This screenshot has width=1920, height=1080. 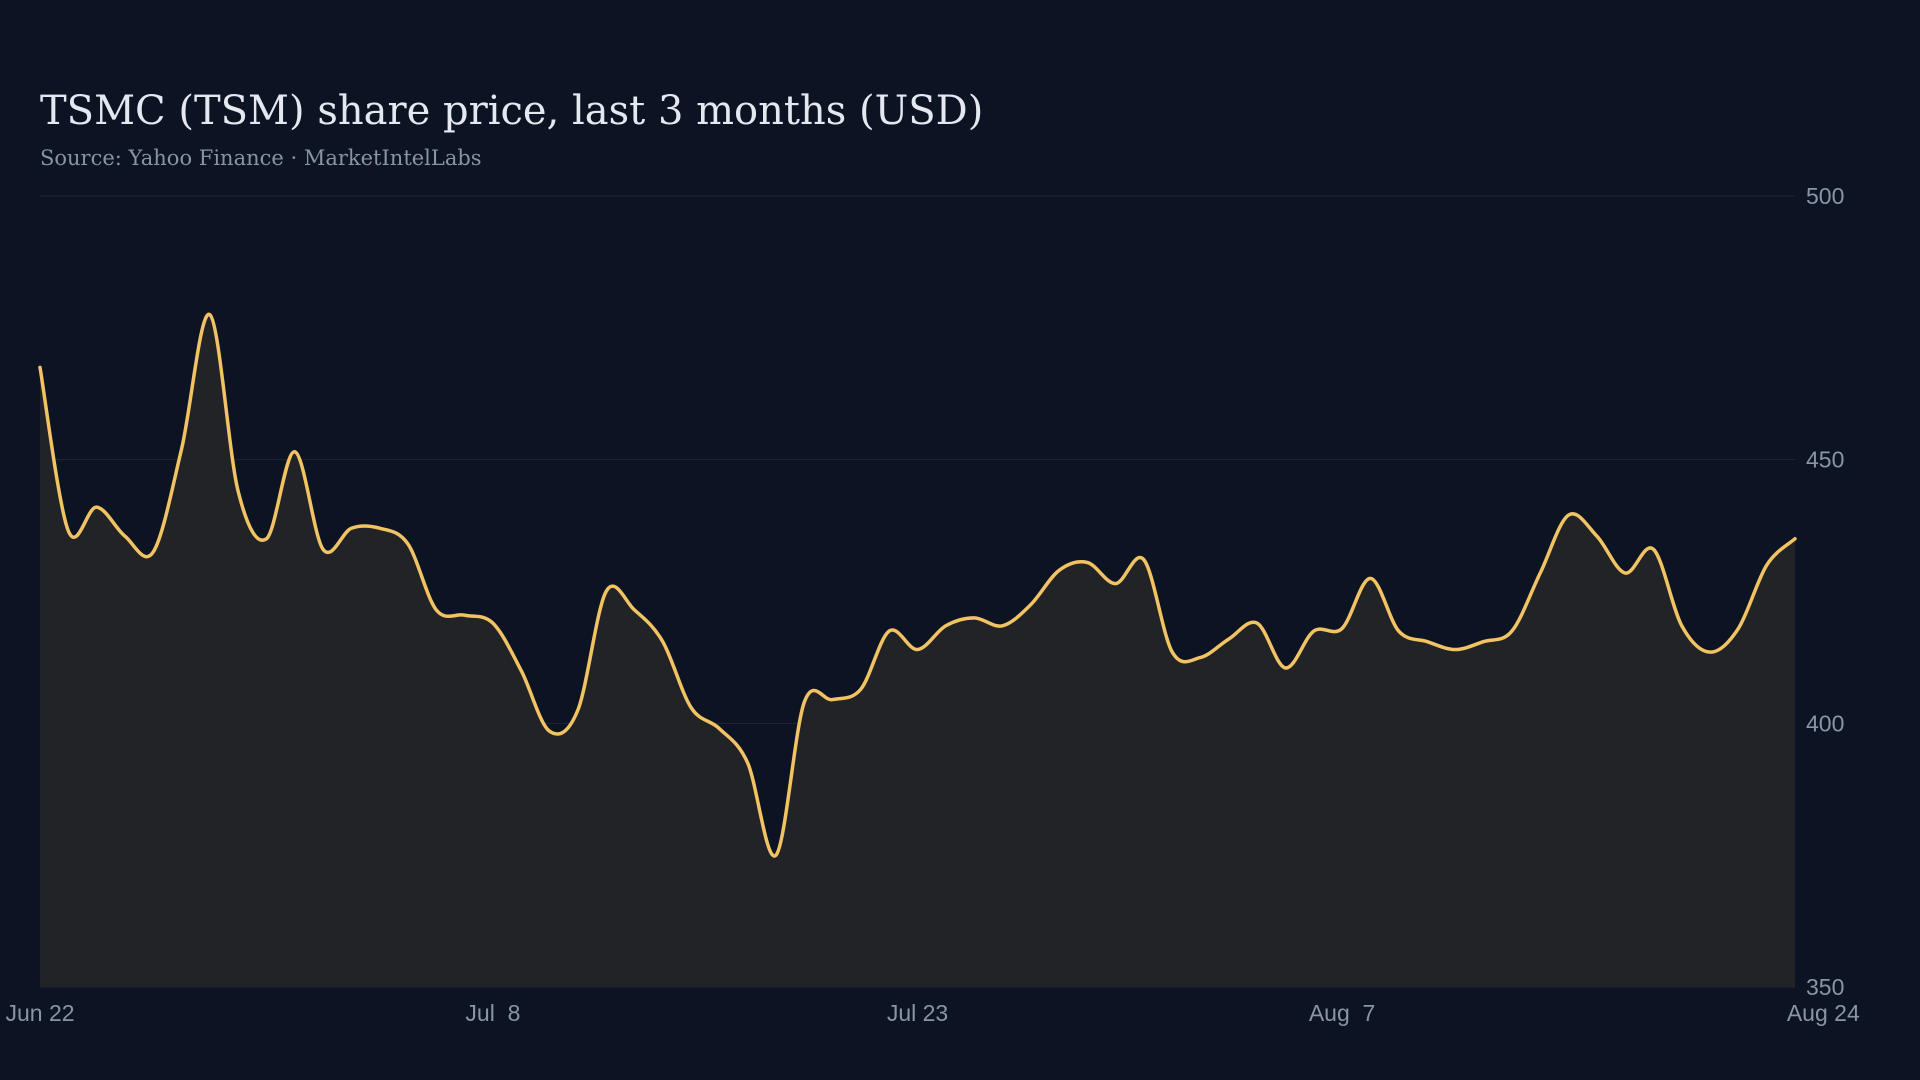 I want to click on x-tick-label: Jul 8, so click(x=492, y=1013).